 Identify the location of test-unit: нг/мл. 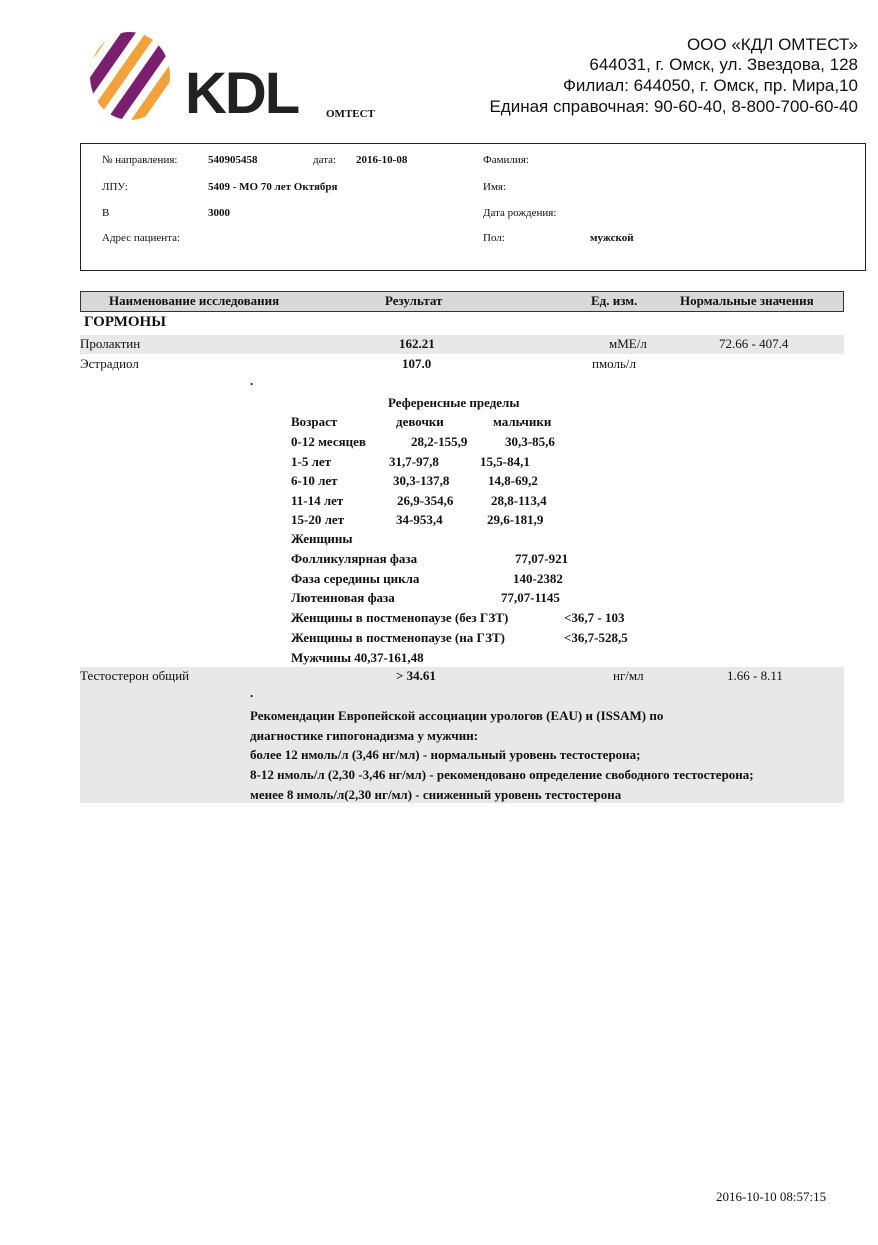
(628, 675).